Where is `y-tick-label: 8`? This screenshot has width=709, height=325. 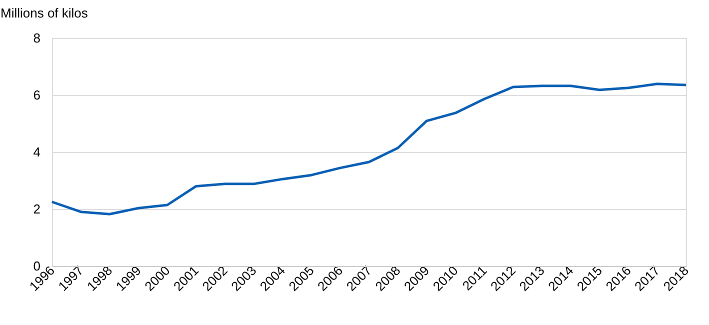 y-tick-label: 8 is located at coordinates (36, 38).